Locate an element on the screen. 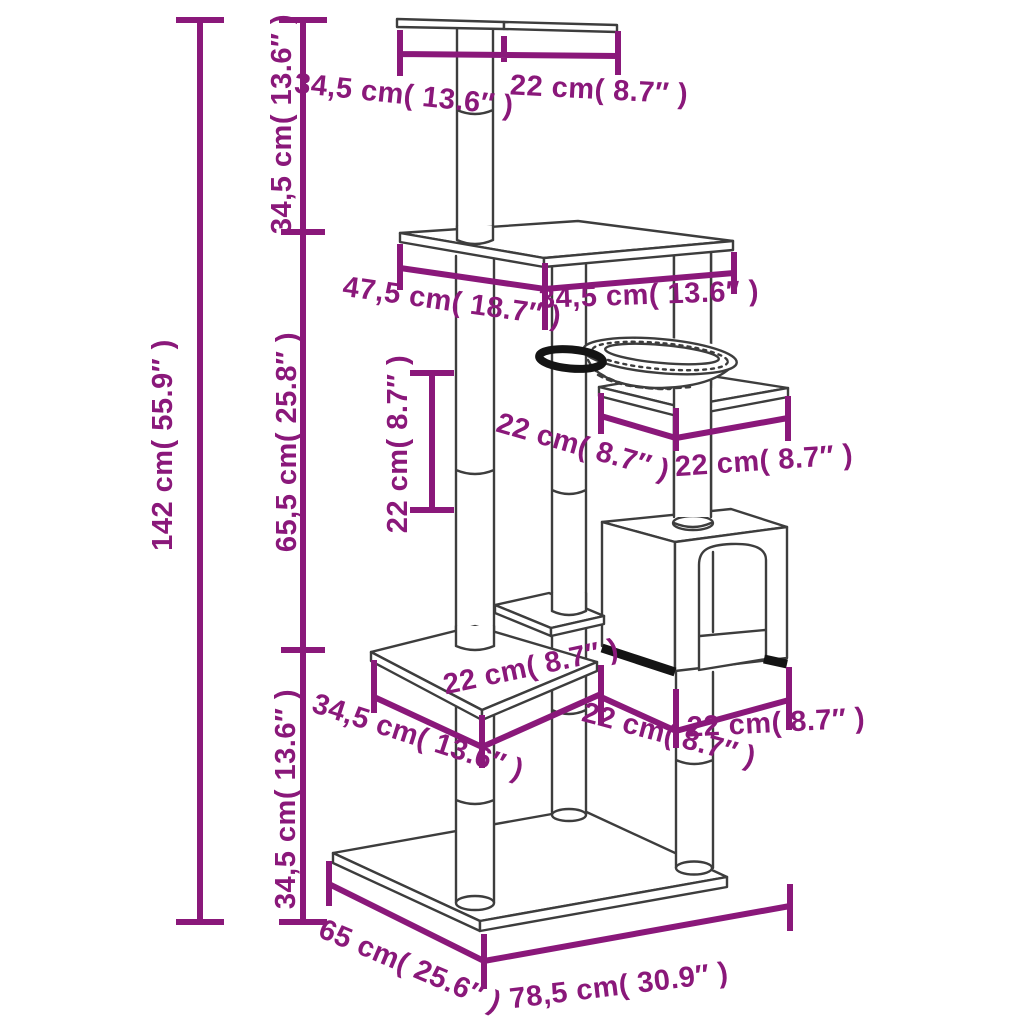  dim-sections-line is located at coordinates (303, 471).